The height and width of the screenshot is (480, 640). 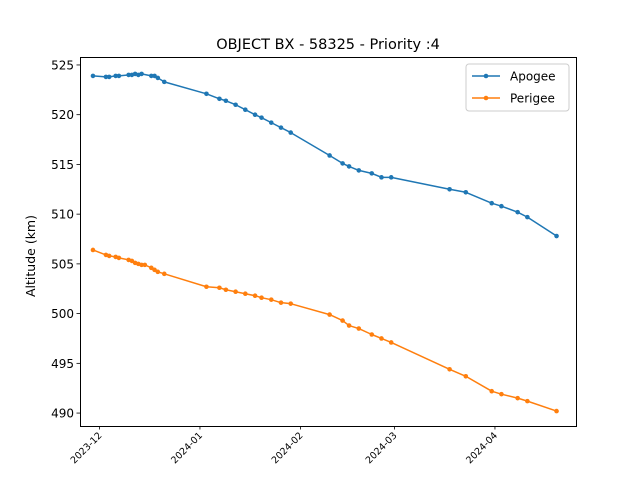 I want to click on legend: Apogee Perigee, so click(x=517, y=87).